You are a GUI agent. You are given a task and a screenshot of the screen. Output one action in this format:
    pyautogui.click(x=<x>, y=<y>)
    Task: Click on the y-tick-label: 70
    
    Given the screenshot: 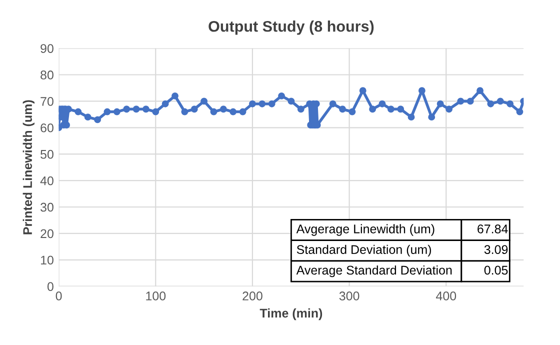 What is the action you would take?
    pyautogui.click(x=47, y=101)
    